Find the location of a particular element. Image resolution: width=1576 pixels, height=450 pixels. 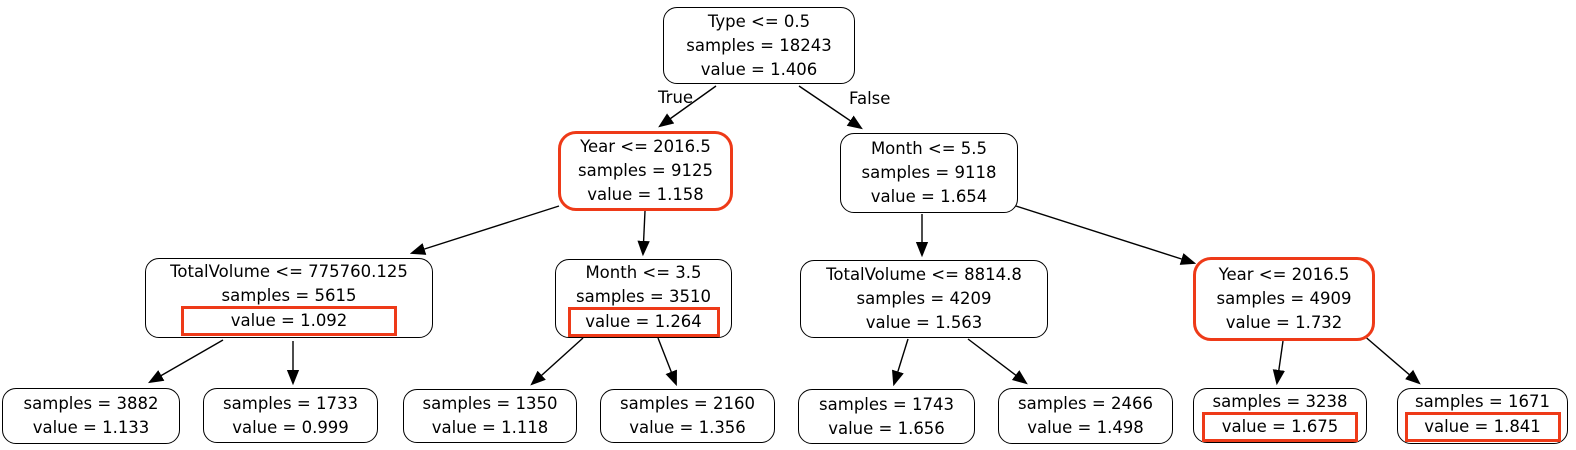

node-value-highlight-box: value = 1.675 is located at coordinates (1280, 426).